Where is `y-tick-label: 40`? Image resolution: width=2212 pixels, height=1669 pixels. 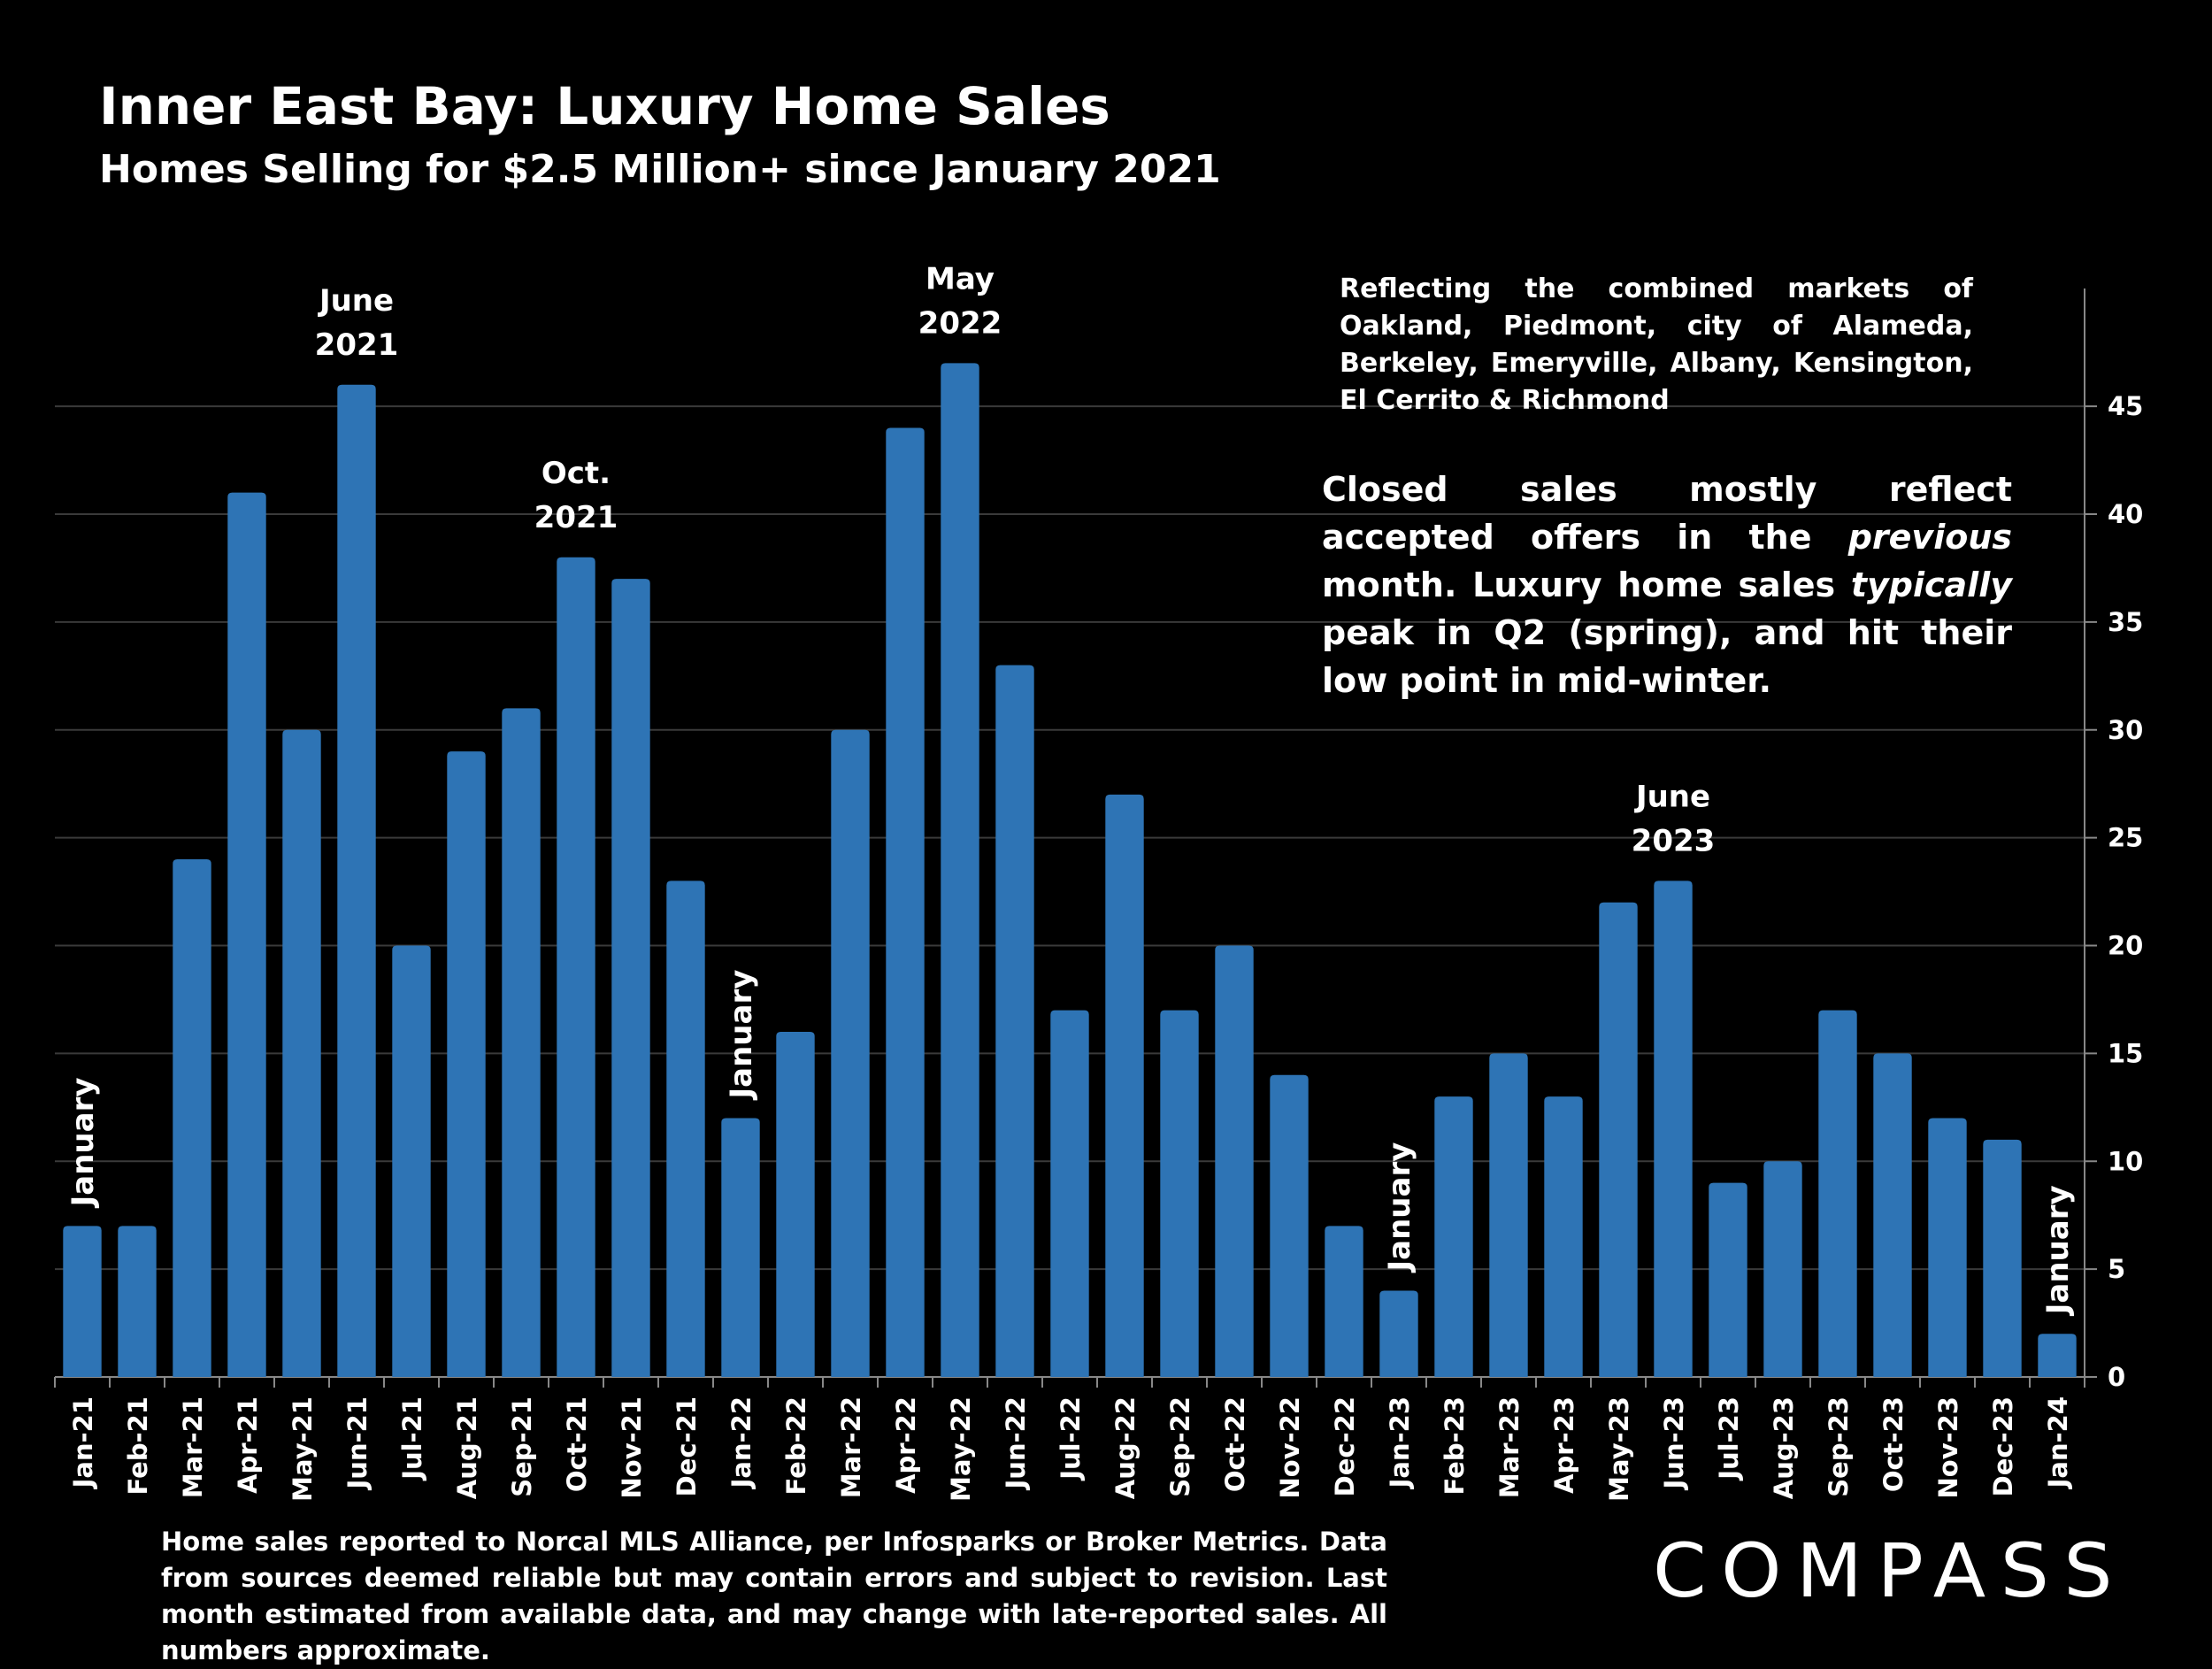 y-tick-label: 40 is located at coordinates (2125, 514).